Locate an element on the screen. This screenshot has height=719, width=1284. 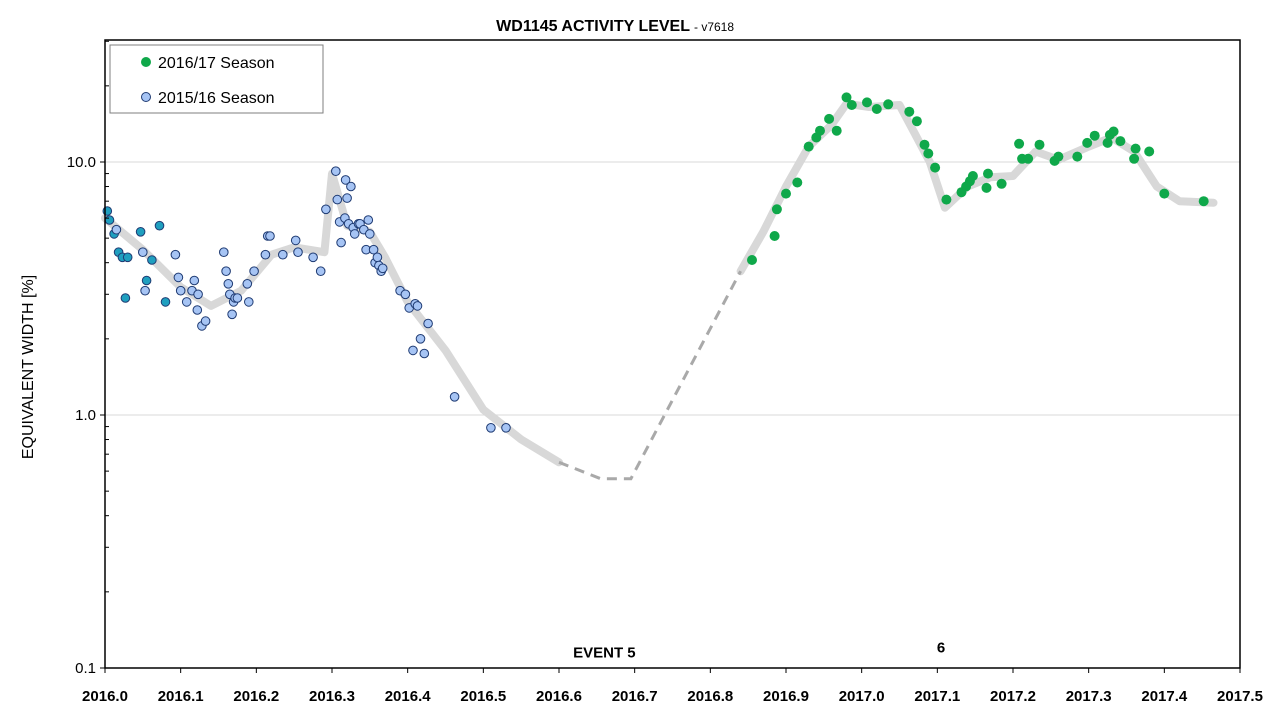
x-tick-label: 2016.1 is located at coordinates (181, 696).